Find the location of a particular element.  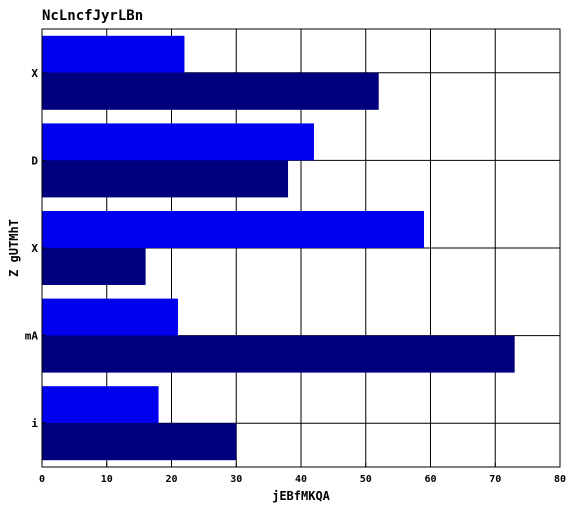

chart-title: NcLncfJyrLBn is located at coordinates (92, 16).